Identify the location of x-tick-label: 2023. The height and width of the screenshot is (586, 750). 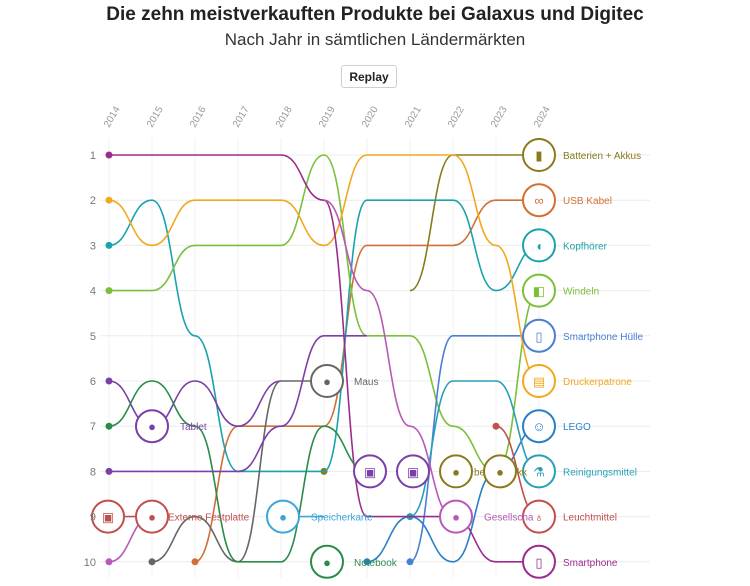
(499, 116).